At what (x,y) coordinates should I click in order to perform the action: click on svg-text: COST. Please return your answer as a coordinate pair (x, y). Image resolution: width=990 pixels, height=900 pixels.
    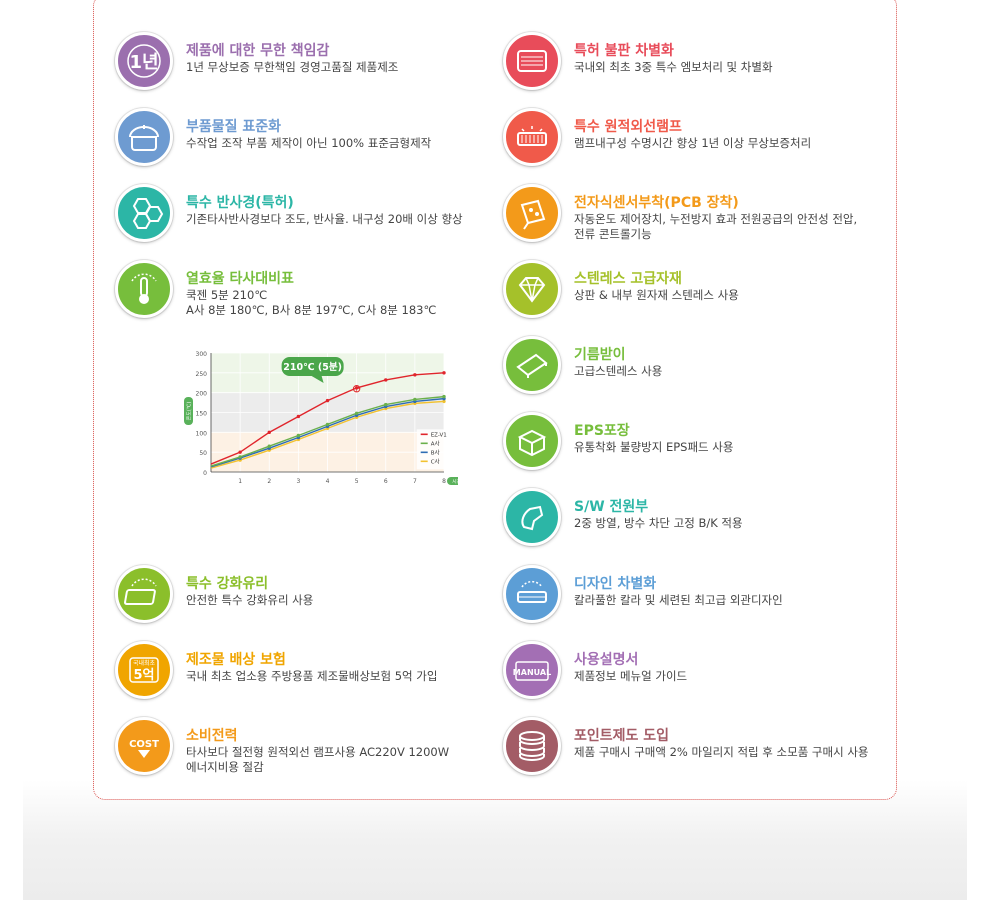
    Looking at the image, I should click on (144, 744).